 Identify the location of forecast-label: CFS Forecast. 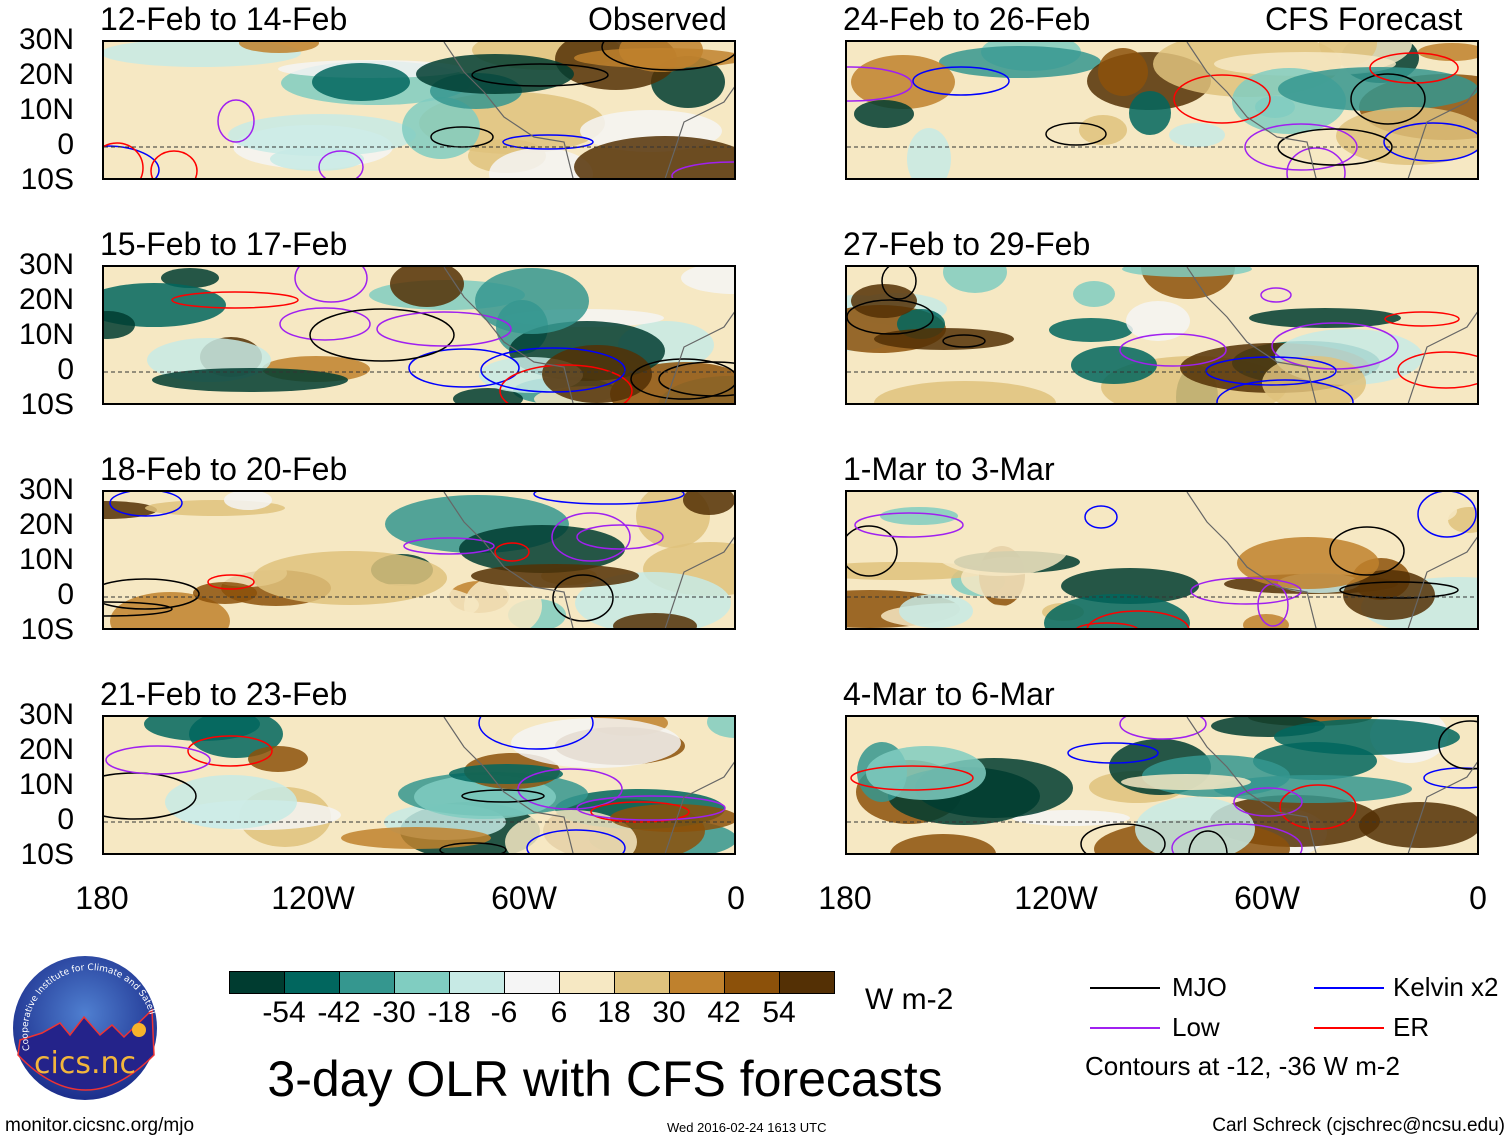
(1364, 19).